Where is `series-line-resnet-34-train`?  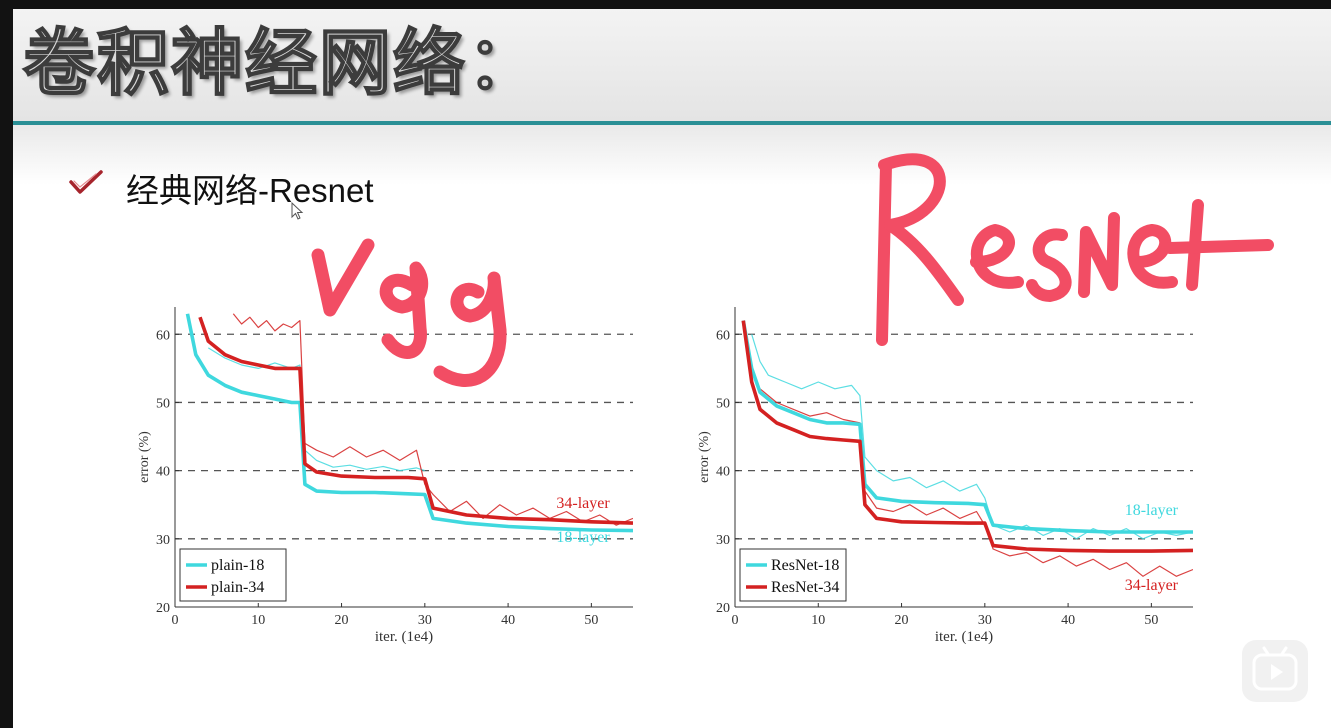
series-line-resnet-34-train is located at coordinates (976, 482).